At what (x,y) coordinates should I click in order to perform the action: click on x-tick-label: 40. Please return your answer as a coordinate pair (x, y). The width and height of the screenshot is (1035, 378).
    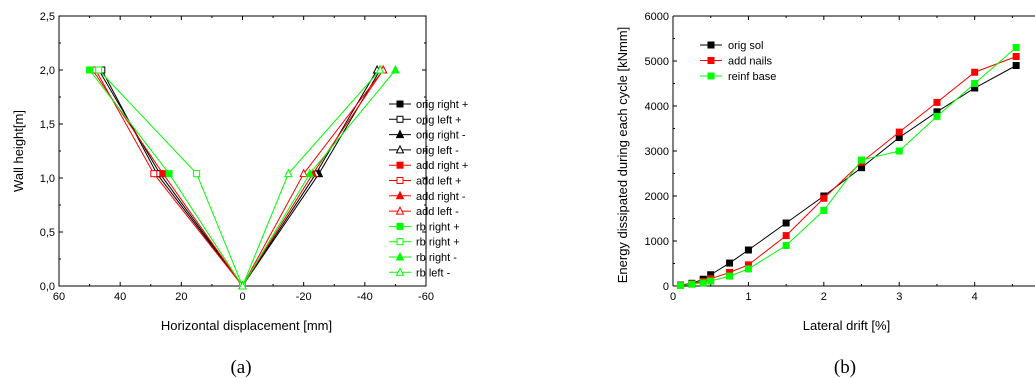
    Looking at the image, I should click on (120, 297).